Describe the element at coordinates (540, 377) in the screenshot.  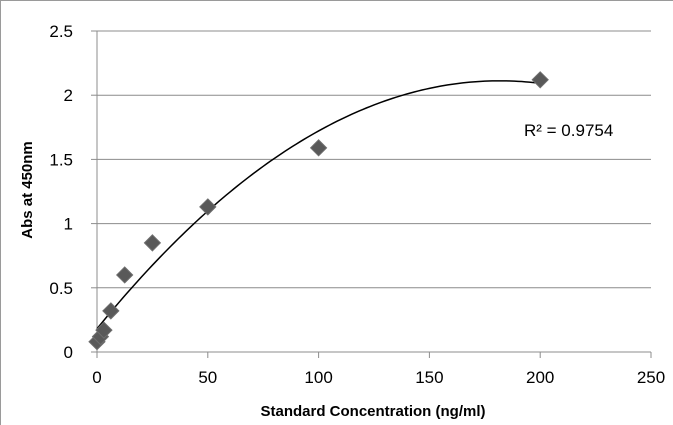
I see `x-tick-label: 200` at that location.